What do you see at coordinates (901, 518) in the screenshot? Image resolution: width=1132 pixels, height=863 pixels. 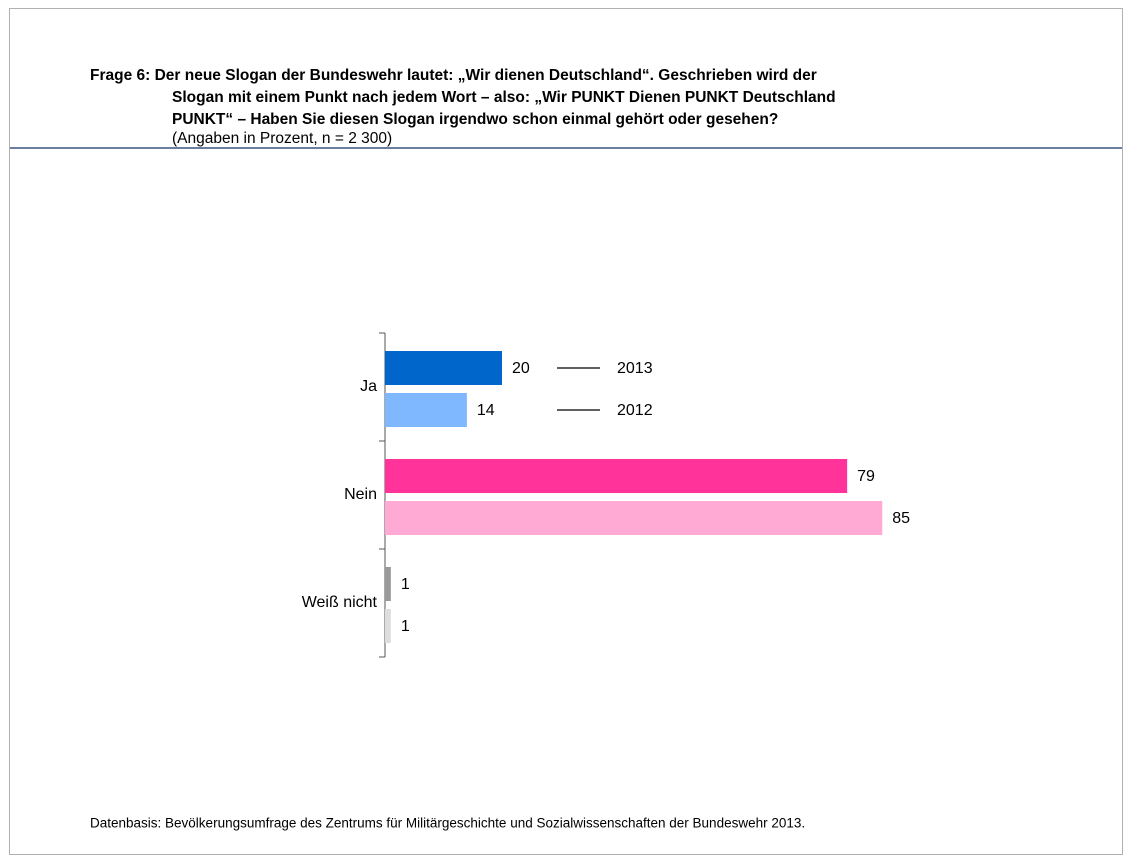 I see `value-label: 85` at bounding box center [901, 518].